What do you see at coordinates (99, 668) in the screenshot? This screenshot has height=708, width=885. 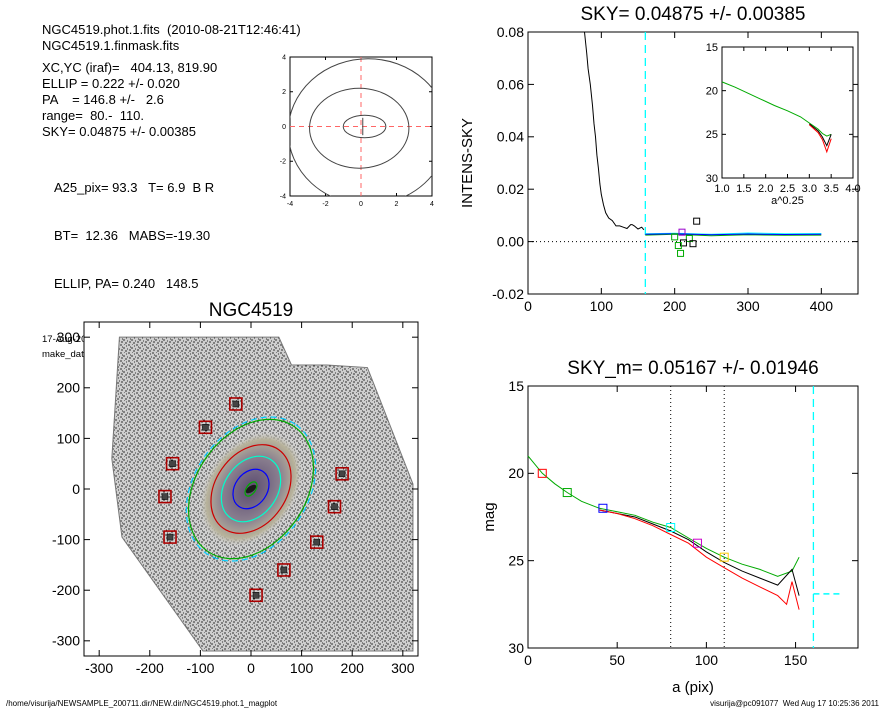 I see `x-tick-label: -300` at bounding box center [99, 668].